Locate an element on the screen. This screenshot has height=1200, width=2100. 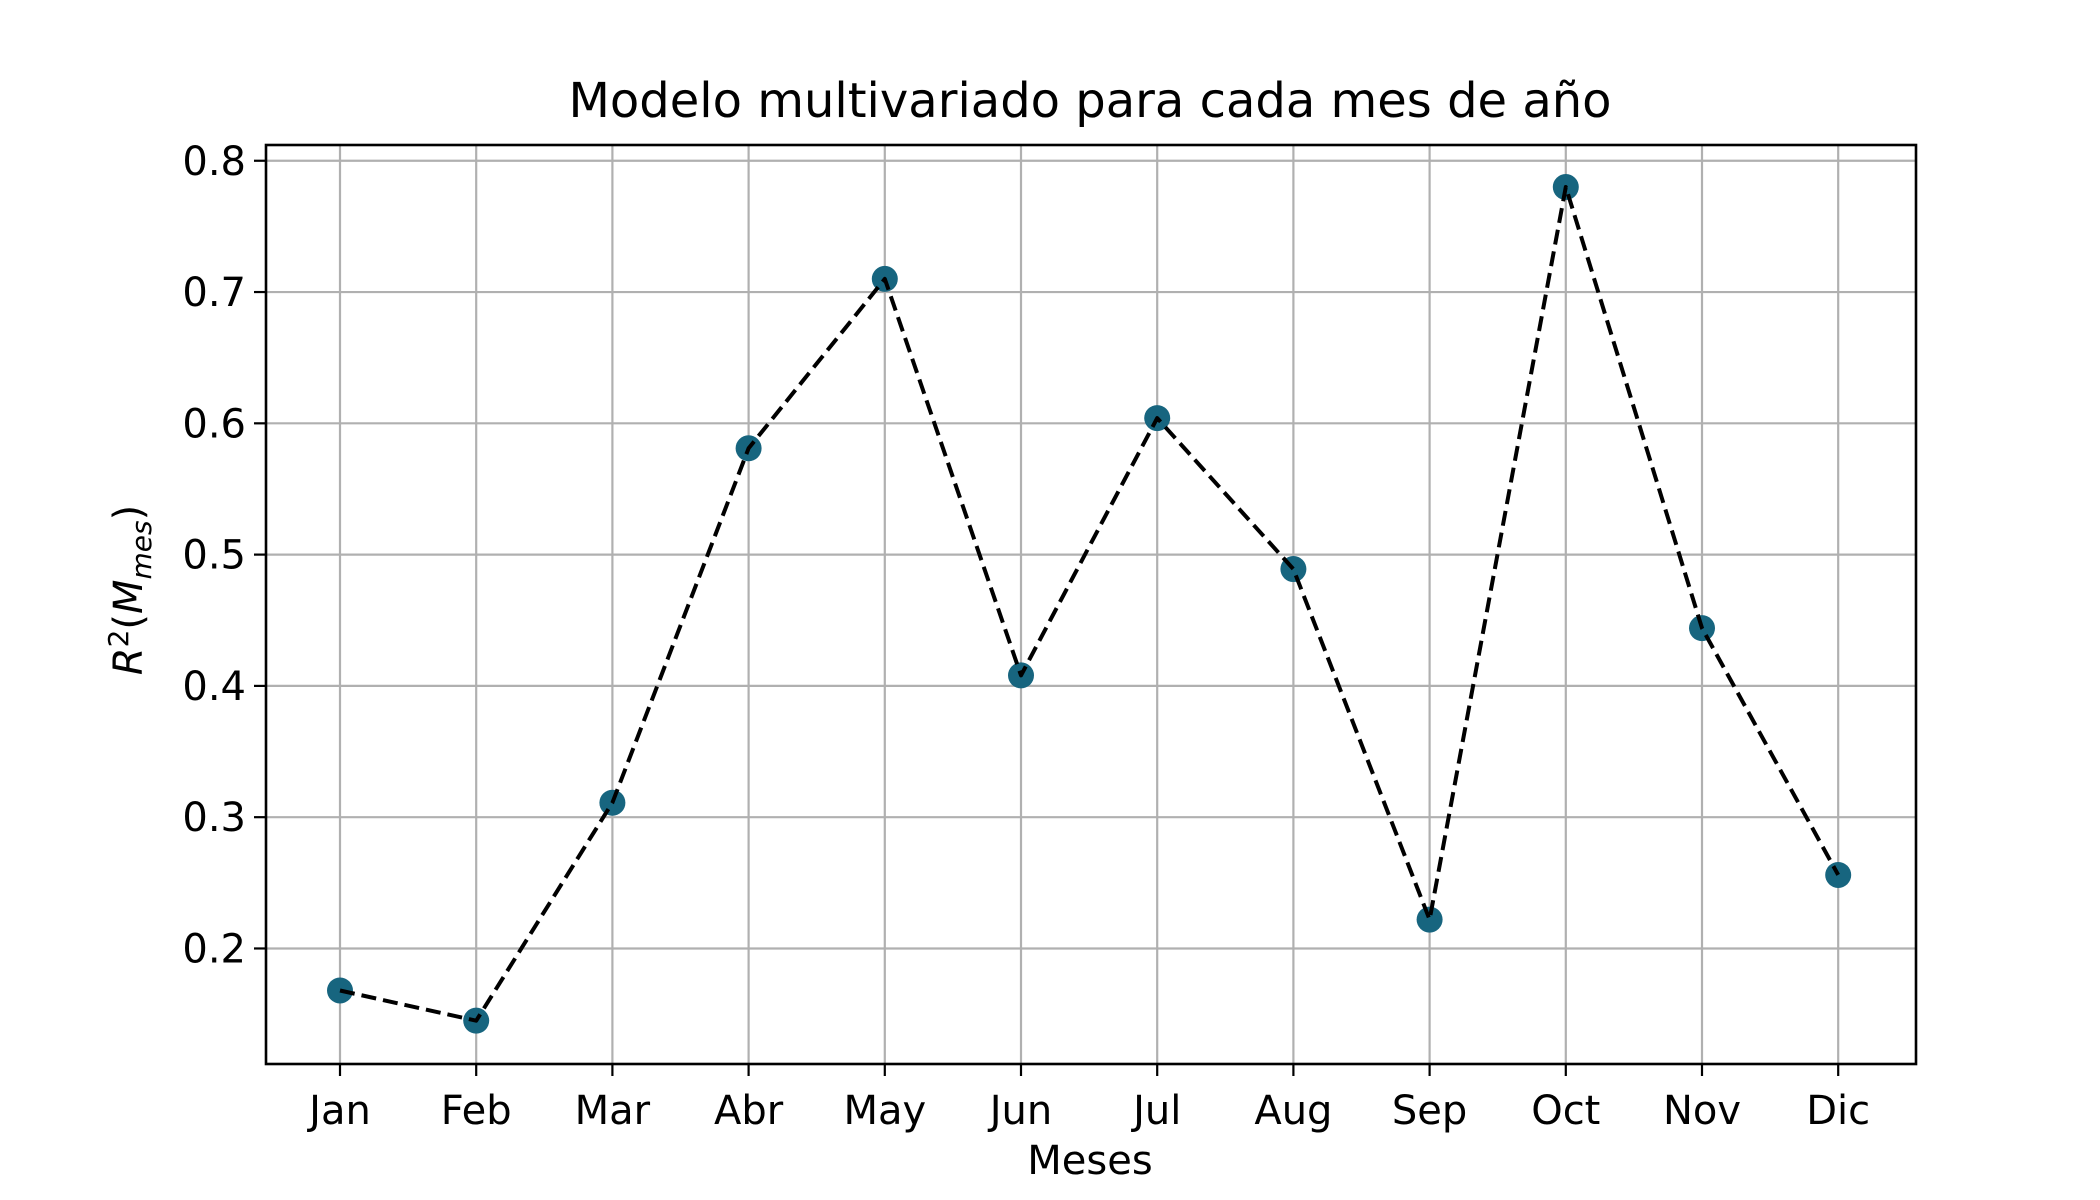
y-tick-label: 0.4 is located at coordinates (214, 687).